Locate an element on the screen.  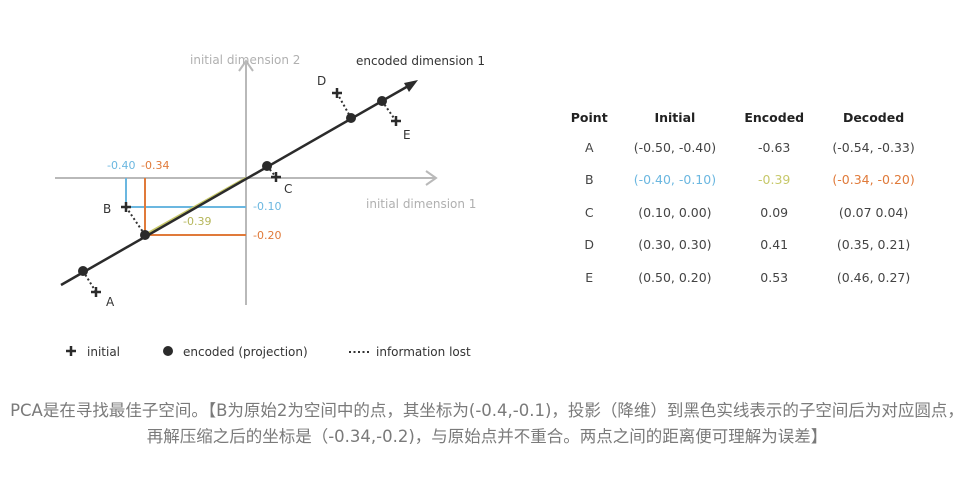
encoded-line-arrow-icon is located at coordinates (411, 86).